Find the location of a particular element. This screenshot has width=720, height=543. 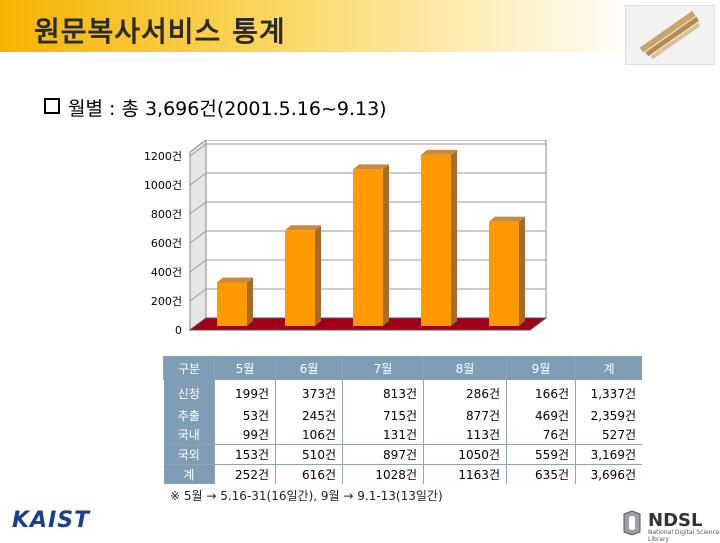

table-cell: 1163건 is located at coordinates (465, 474).